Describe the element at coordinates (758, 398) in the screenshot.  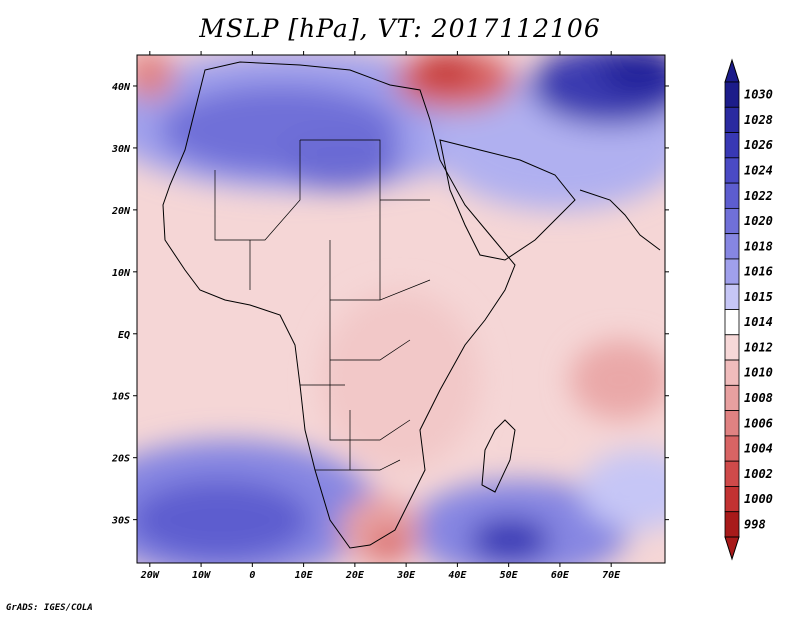
I see `colorbar-label: 1008` at that location.